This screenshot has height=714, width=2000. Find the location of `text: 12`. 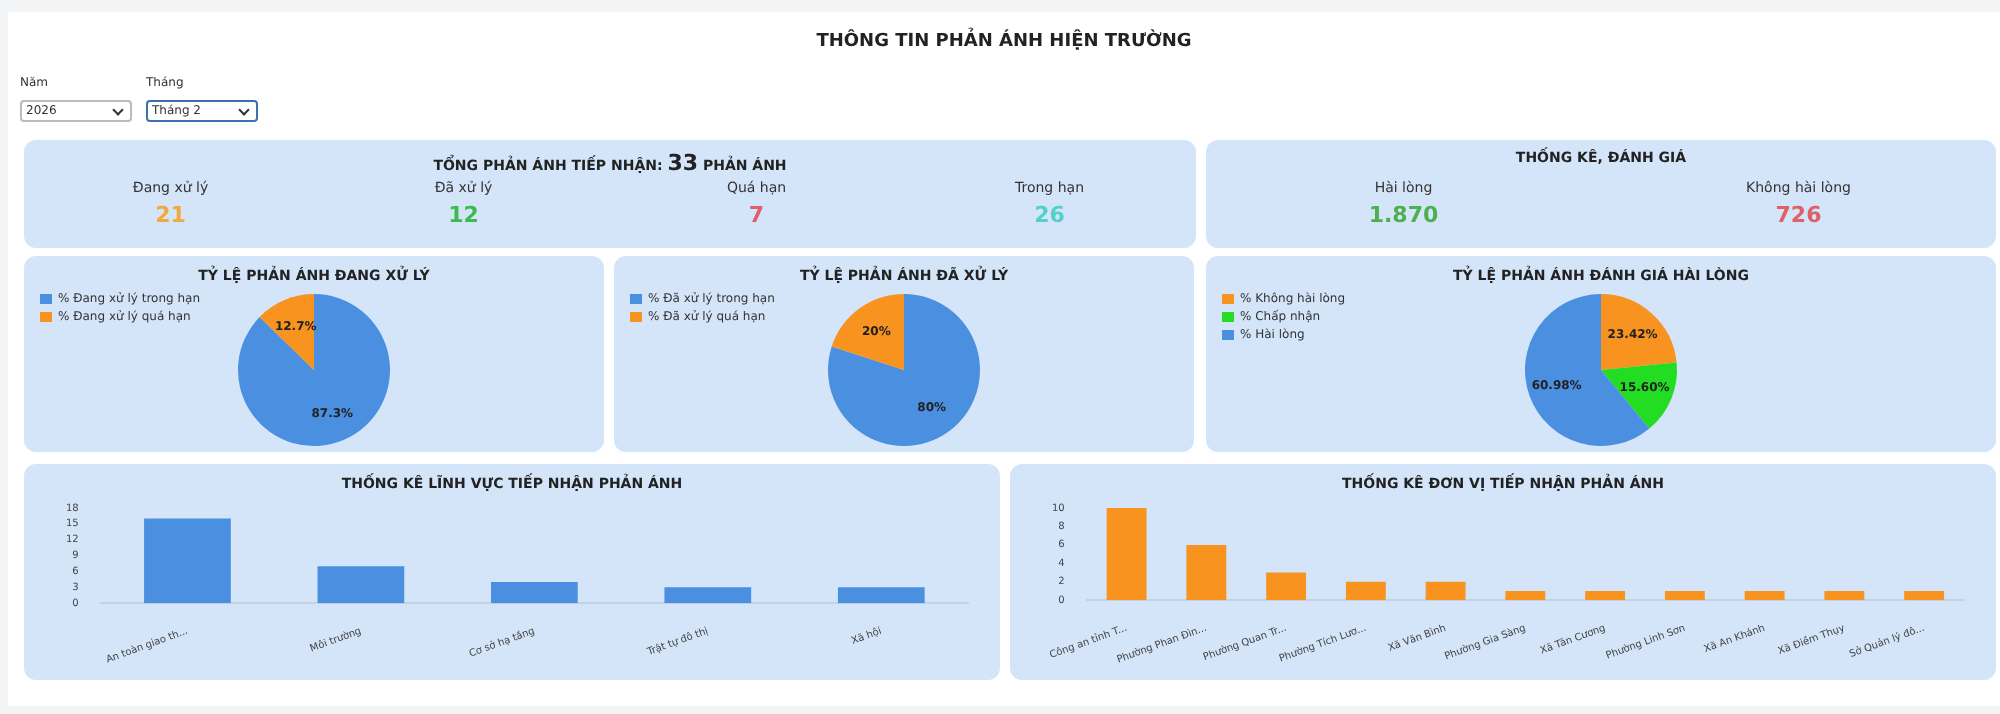

text: 12 is located at coordinates (463, 215).